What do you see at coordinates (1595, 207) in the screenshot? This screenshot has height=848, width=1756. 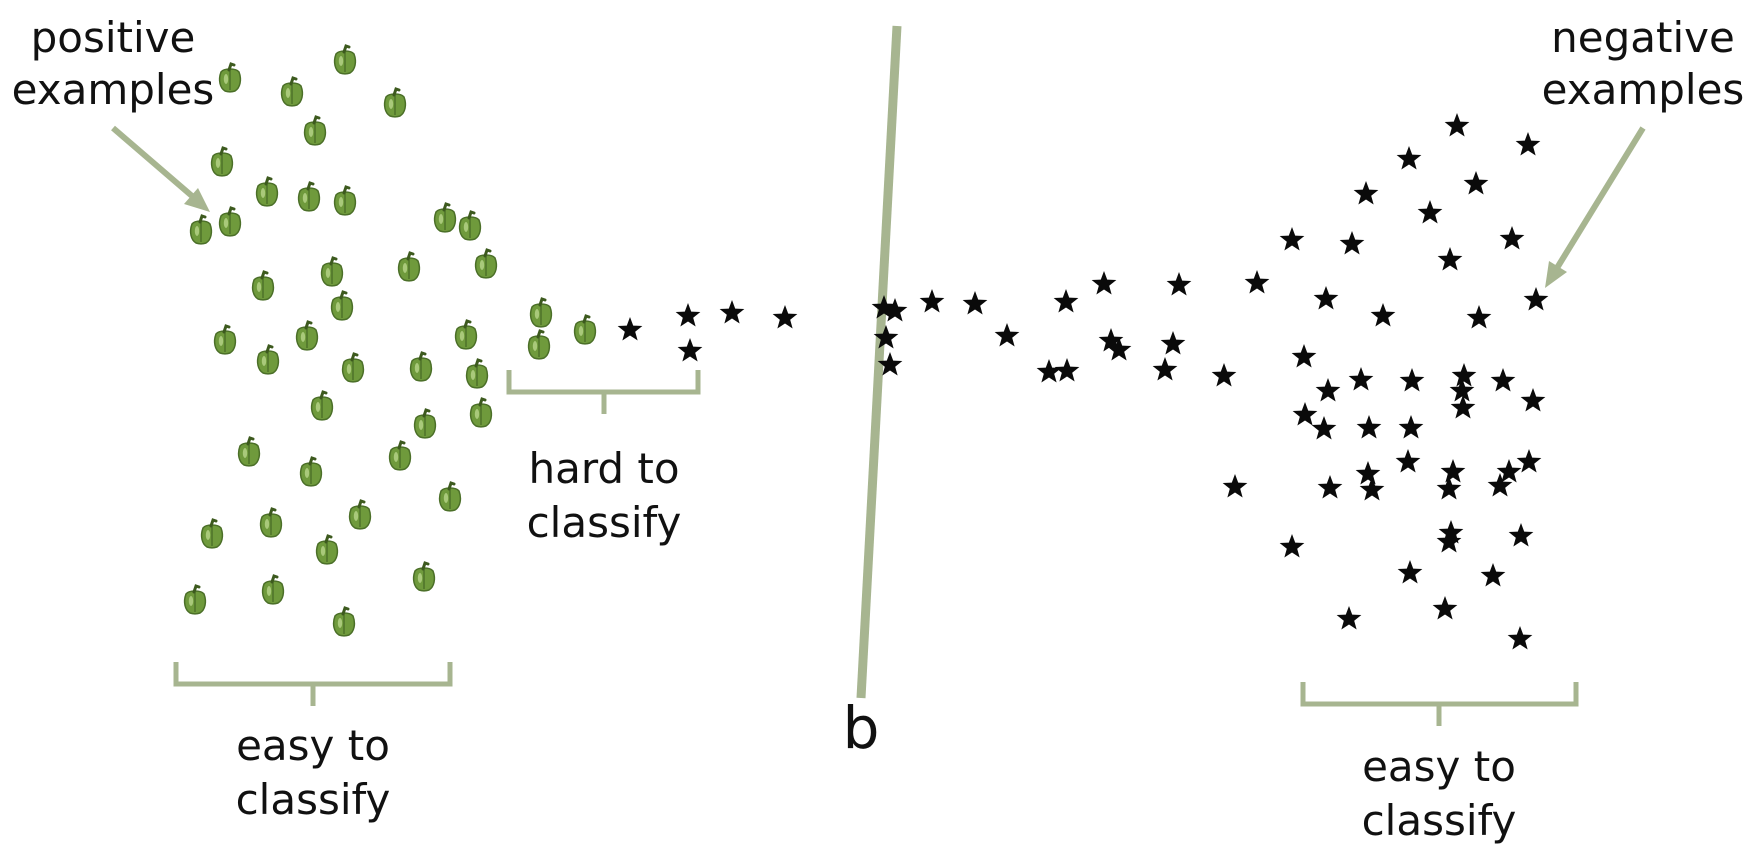 I see `negative-pointer-arrow` at bounding box center [1595, 207].